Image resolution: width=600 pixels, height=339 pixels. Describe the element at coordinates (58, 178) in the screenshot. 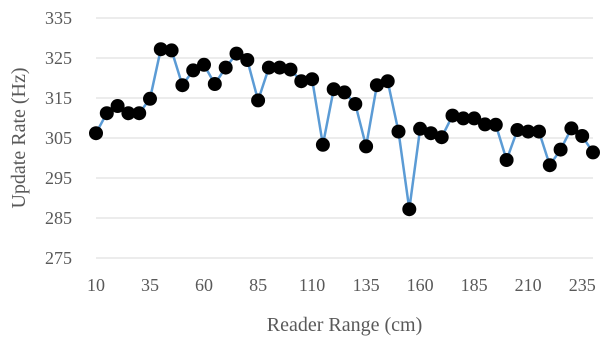

I see `y-tick-label: 295` at that location.